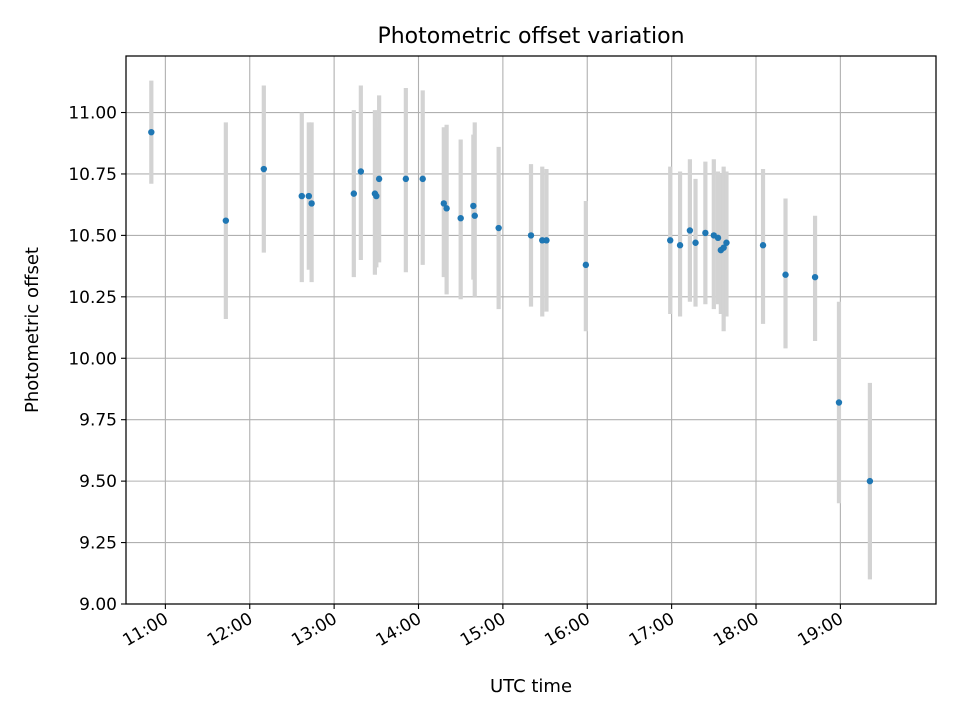  Describe the element at coordinates (92, 114) in the screenshot. I see `y-tick-label: 11.00` at that location.